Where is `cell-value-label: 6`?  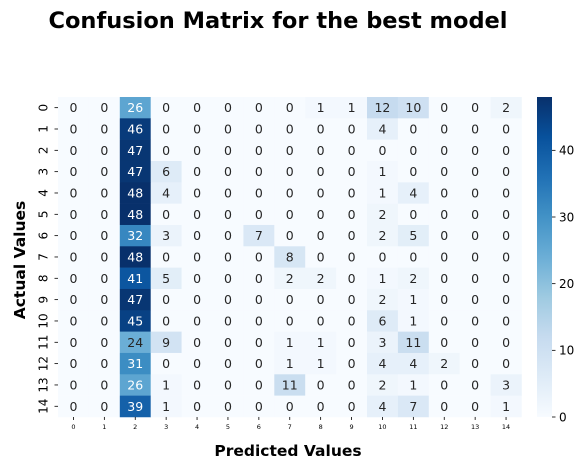 cell-value-label: 6 is located at coordinates (166, 171).